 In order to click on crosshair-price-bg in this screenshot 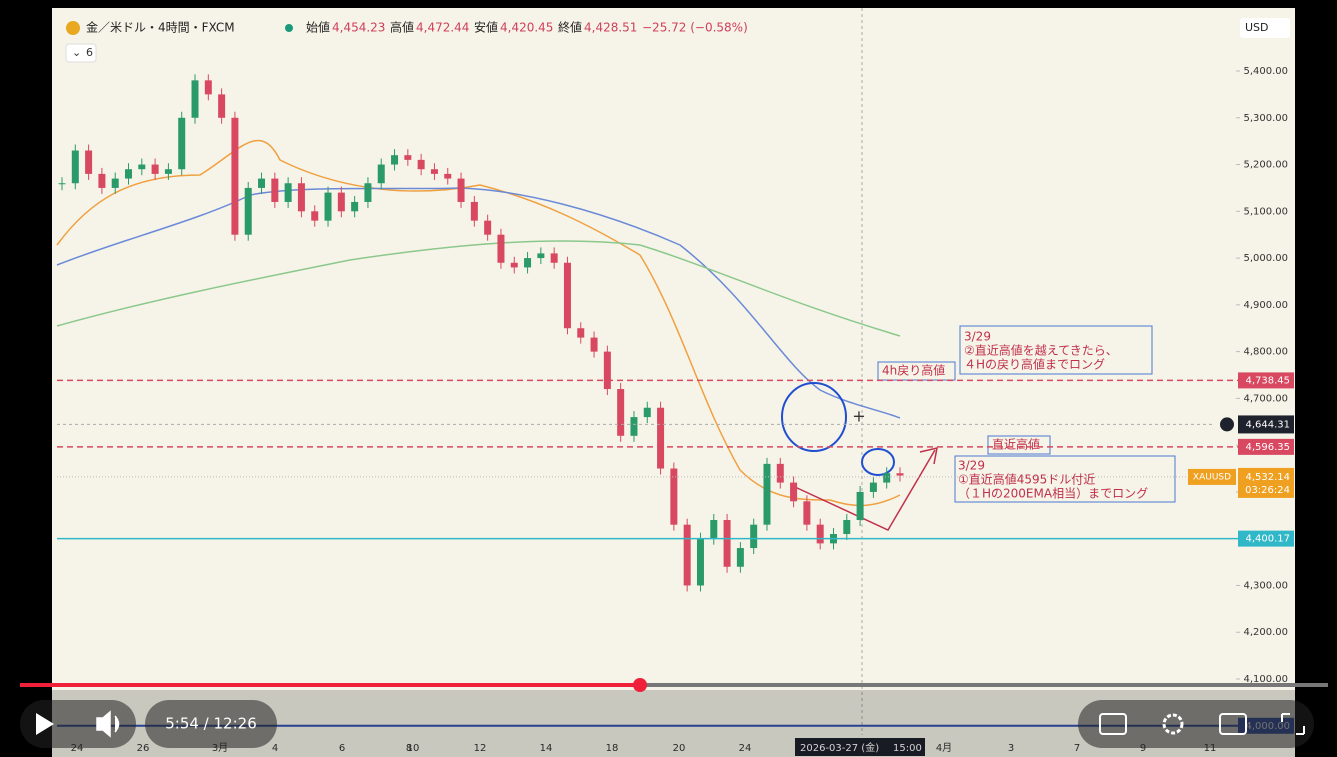, I will do `click(1266, 424)`.